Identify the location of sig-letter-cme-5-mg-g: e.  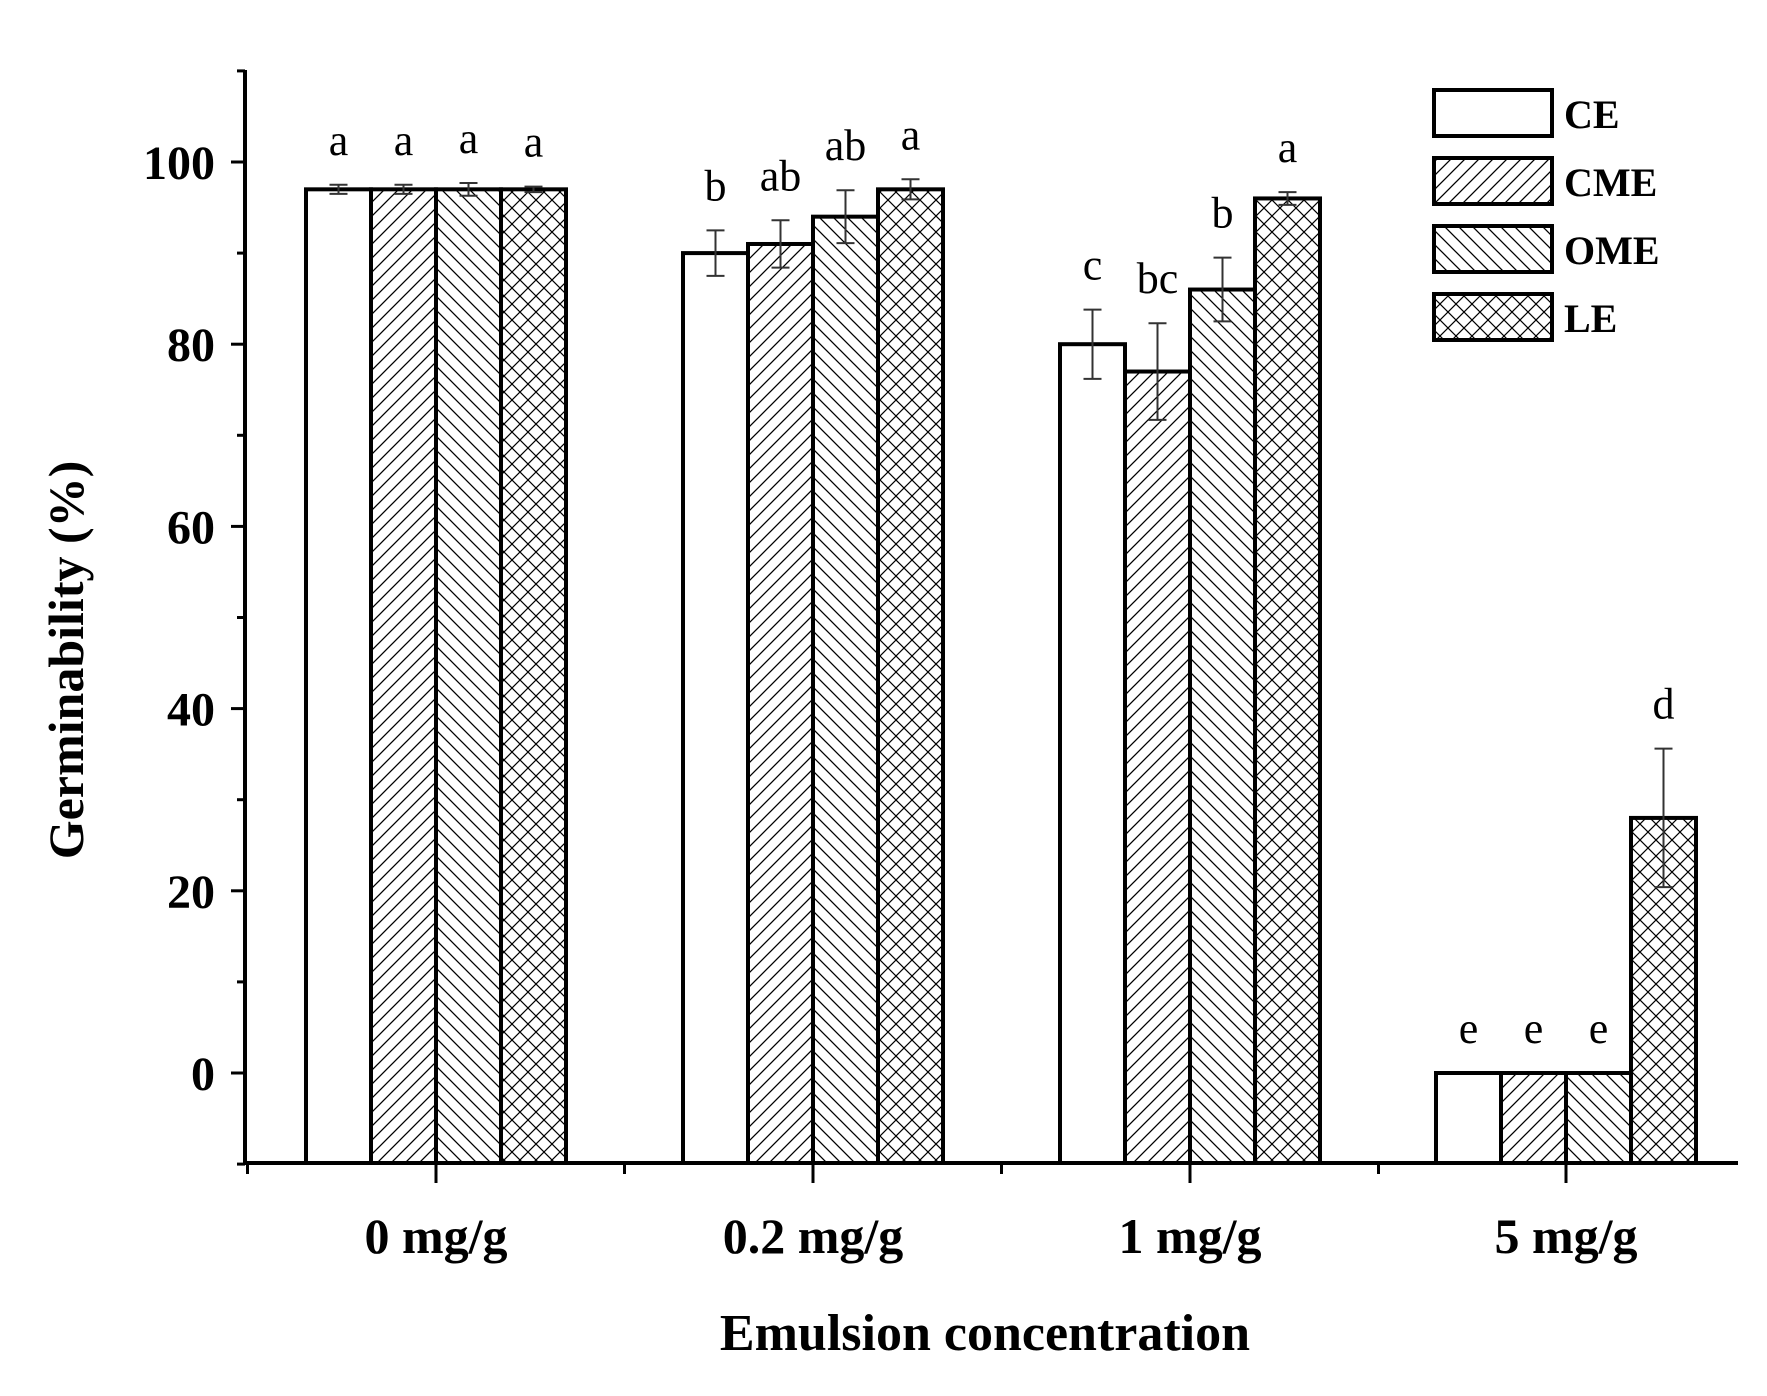
(1534, 1028).